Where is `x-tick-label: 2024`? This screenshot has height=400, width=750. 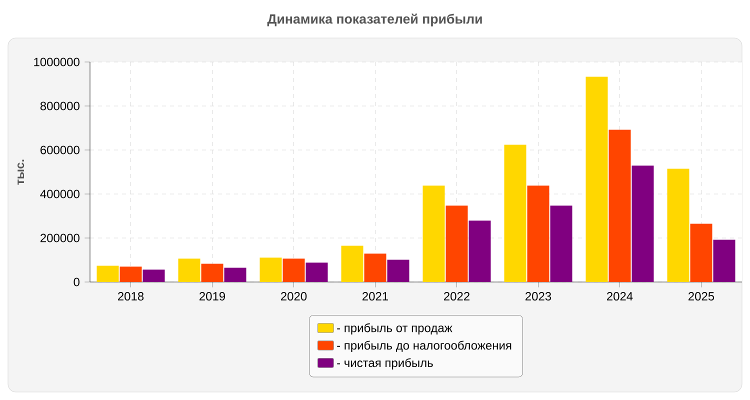
x-tick-label: 2024 is located at coordinates (620, 296).